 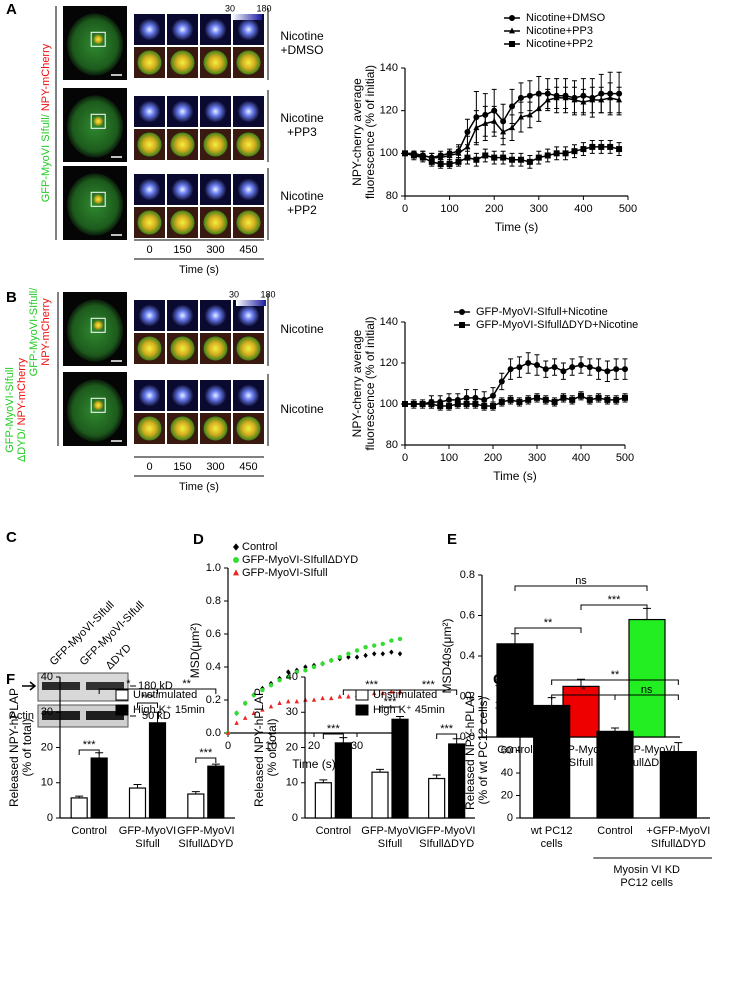 I want to click on legend-label: GFP-MyoVI-SIfull, so click(x=285, y=573).